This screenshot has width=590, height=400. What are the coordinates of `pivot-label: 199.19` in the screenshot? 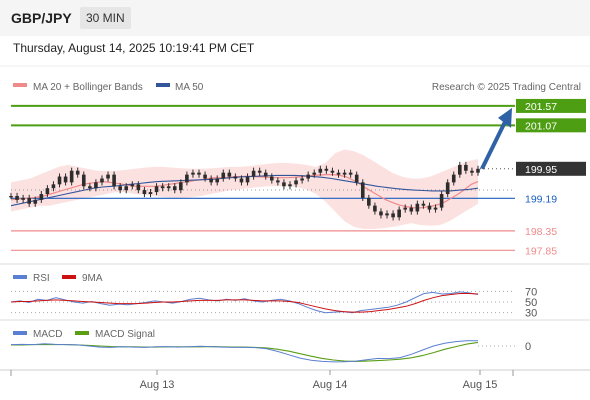 It's located at (541, 199).